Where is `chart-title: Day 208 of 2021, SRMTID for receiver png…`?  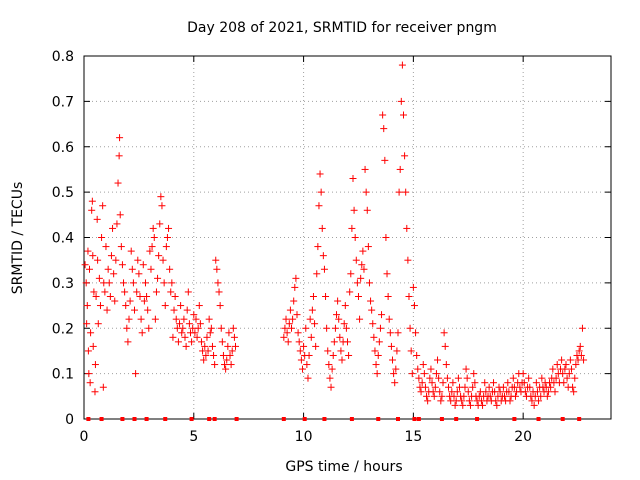 chart-title: Day 208 of 2021, SRMTID for receiver png… is located at coordinates (342, 28).